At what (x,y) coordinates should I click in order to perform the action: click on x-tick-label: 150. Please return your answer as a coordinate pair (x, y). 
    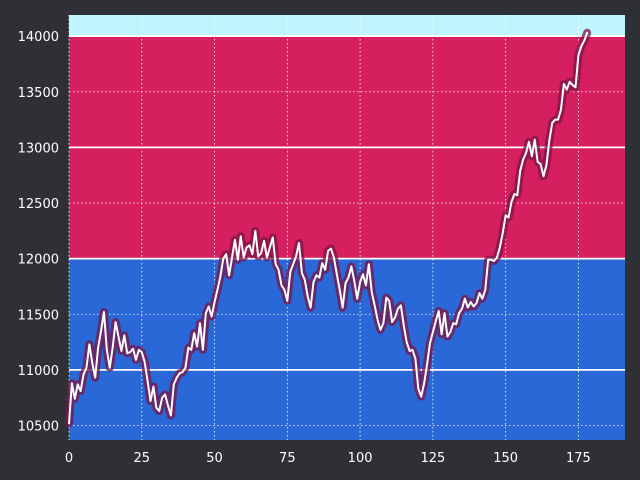
    Looking at the image, I should click on (505, 458).